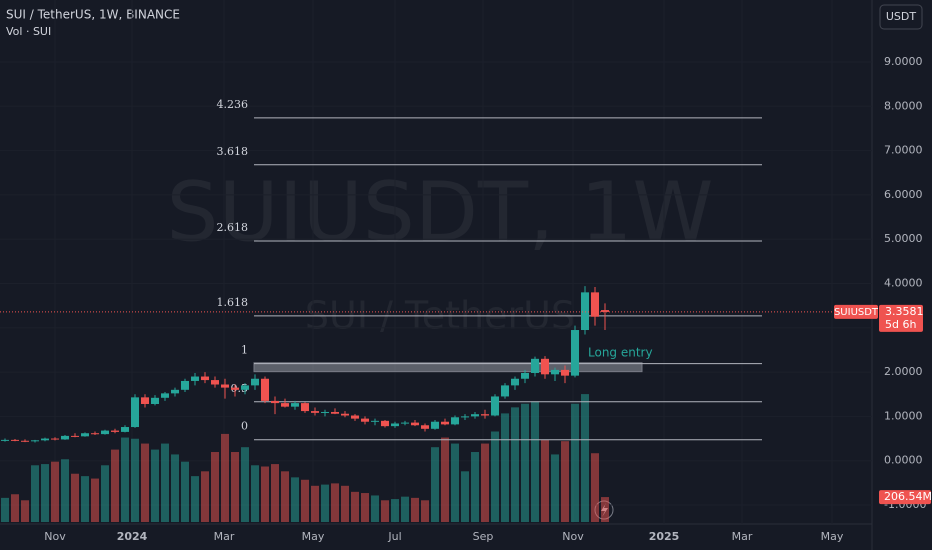  Describe the element at coordinates (440, 212) in the screenshot. I see `watermark: SUIUSDT, 1W` at that location.